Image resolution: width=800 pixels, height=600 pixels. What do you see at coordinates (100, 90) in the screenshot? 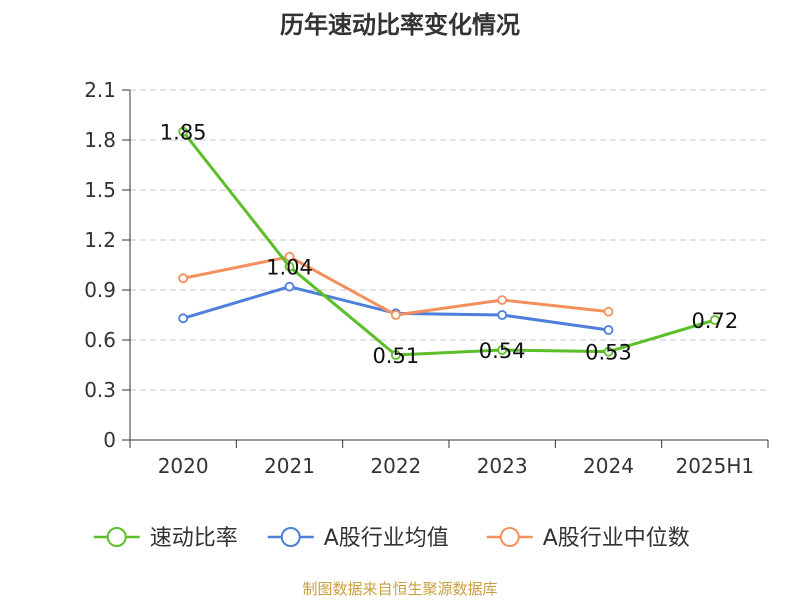
I see `y-tick-label: 2.1` at bounding box center [100, 90].